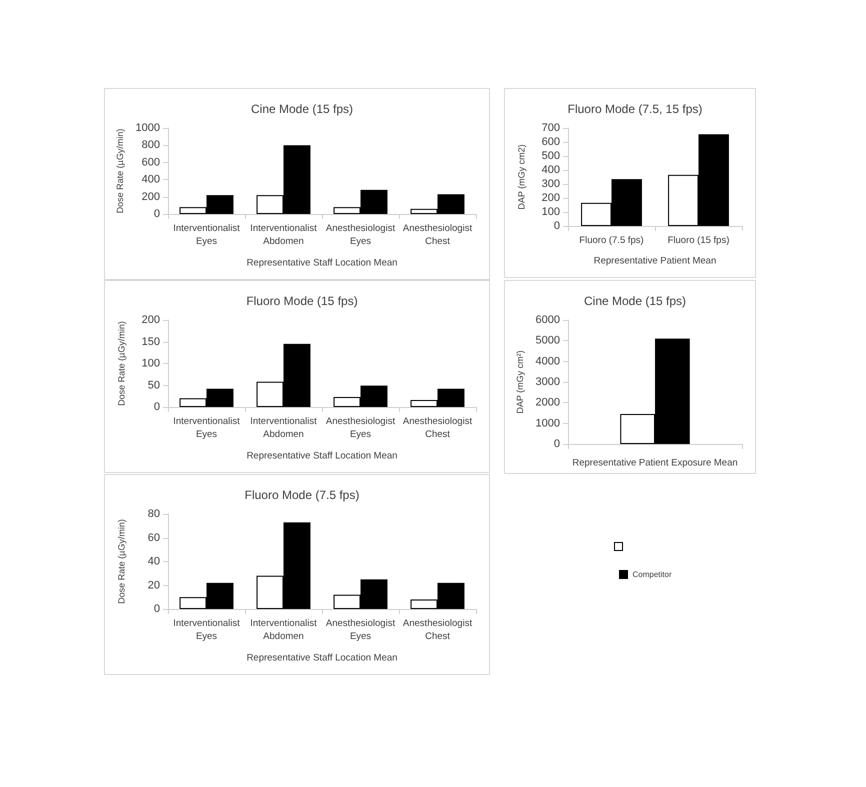 Image resolution: width=866 pixels, height=787 pixels. Describe the element at coordinates (302, 301) in the screenshot. I see `chart-title: Fluoro Mode (15 fps)` at that location.